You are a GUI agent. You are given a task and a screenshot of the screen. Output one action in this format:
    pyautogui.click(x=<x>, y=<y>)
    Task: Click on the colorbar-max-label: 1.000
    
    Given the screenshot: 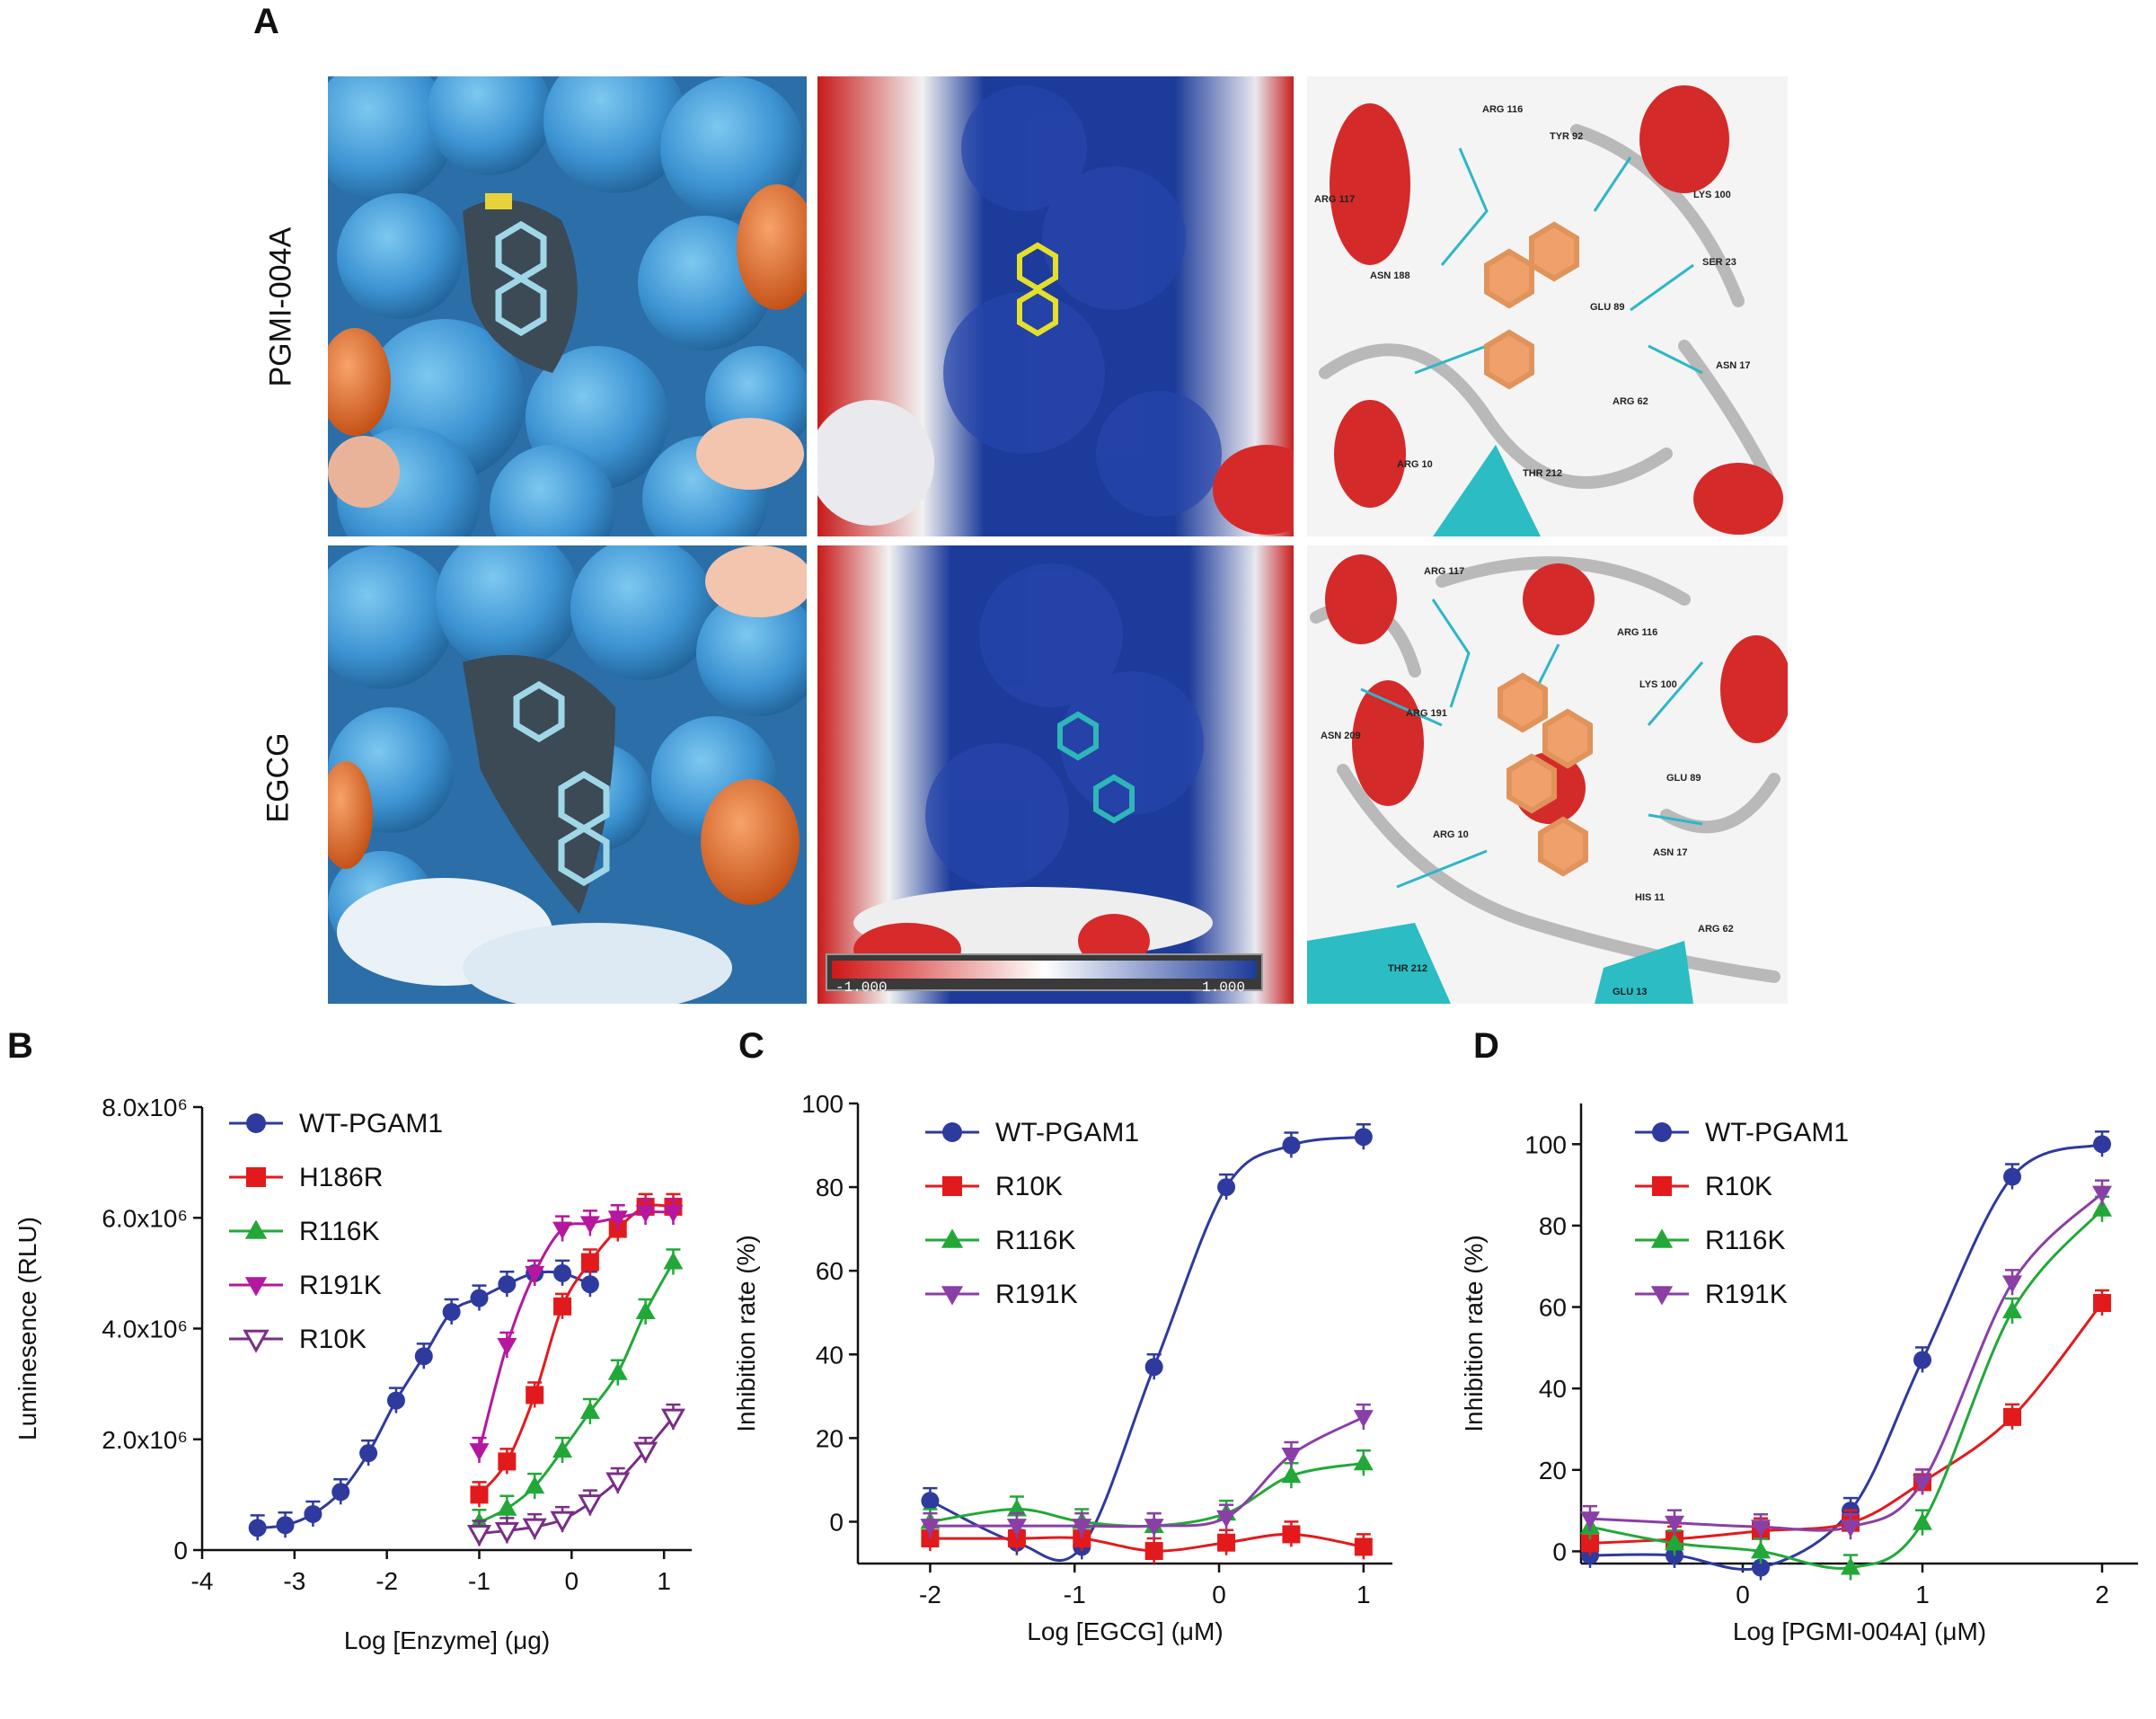 What is the action you would take?
    pyautogui.click(x=1223, y=987)
    